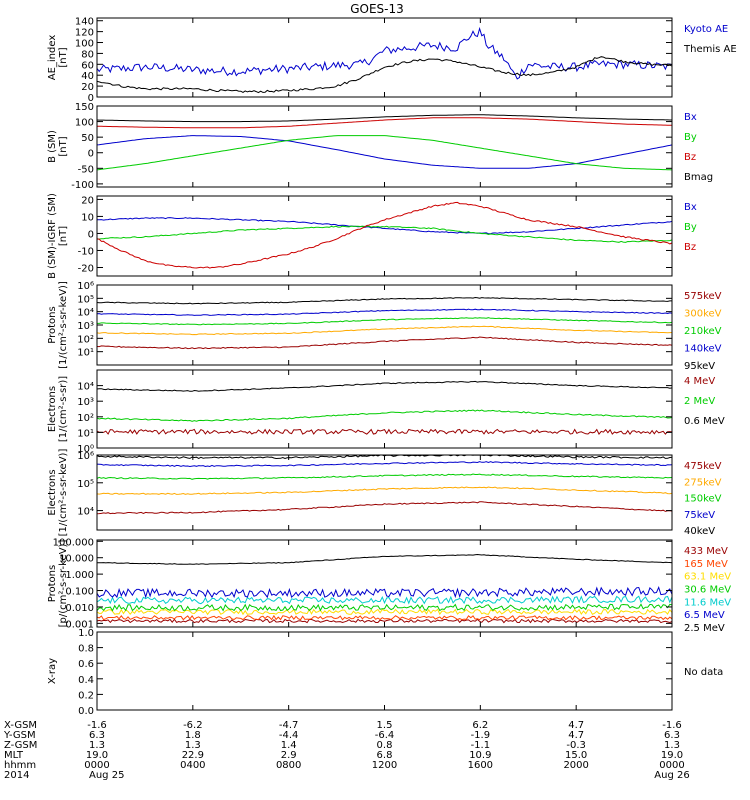 The image size is (750, 800). Describe the element at coordinates (480, 755) in the screenshot. I see `footer-value: 10.9` at that location.